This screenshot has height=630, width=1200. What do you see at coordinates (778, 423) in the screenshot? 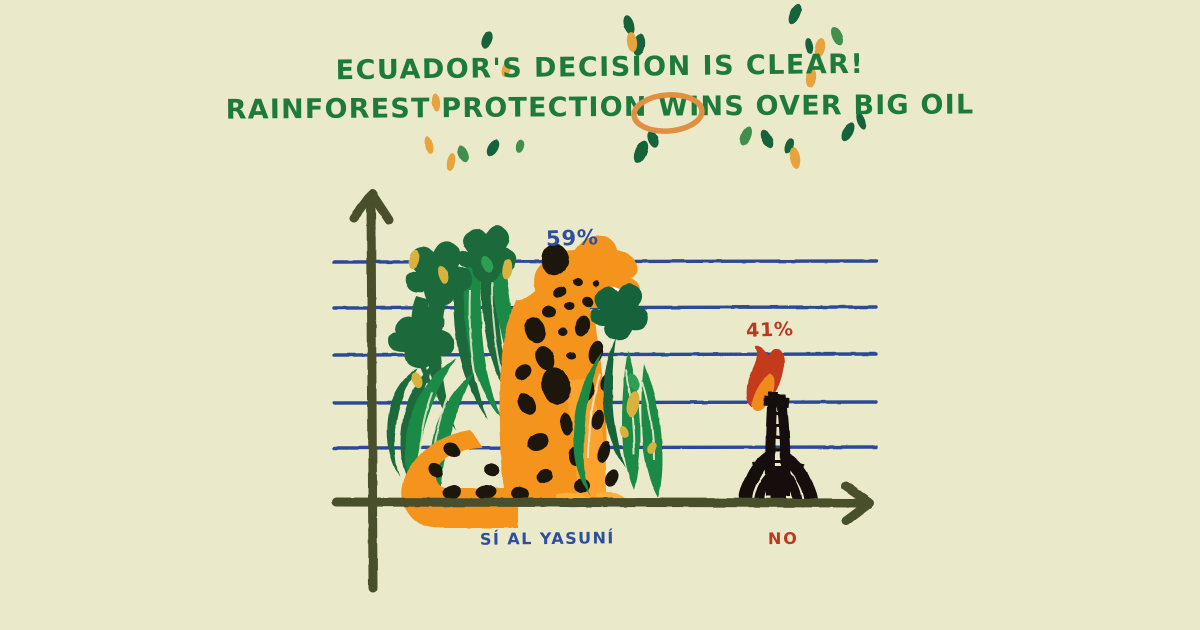
I see `oil-derrick-icon` at bounding box center [778, 423].